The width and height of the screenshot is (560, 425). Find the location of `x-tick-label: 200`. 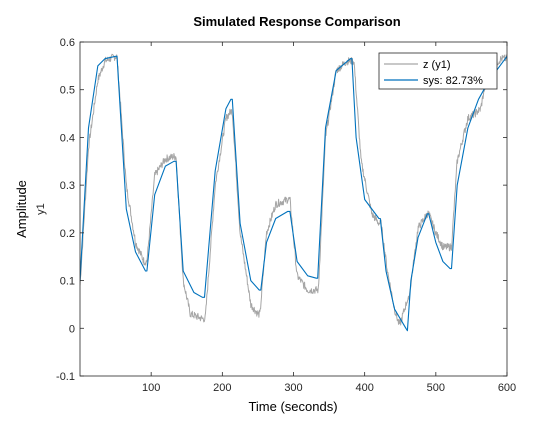

x-tick-label: 200 is located at coordinates (222, 388).